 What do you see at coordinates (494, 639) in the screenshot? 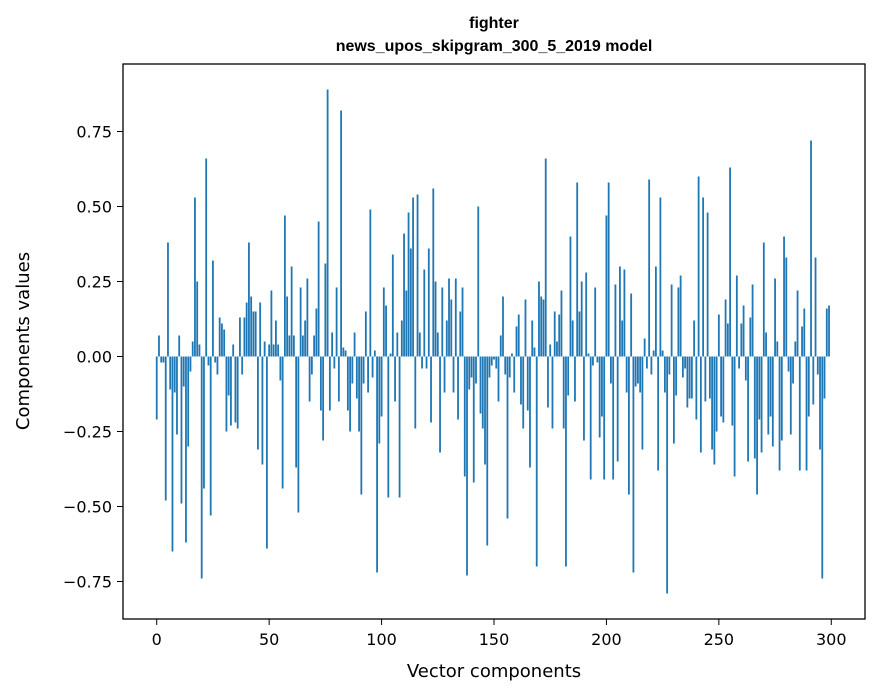
I see `x-tick-label: 150` at bounding box center [494, 639].